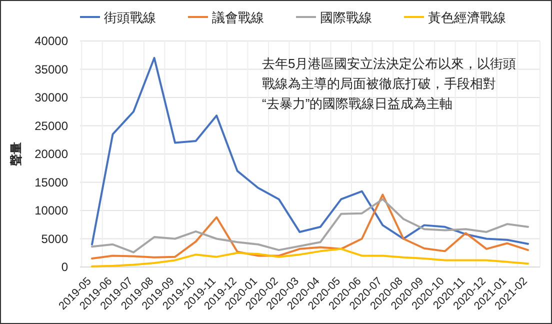  What do you see at coordinates (467, 17) in the screenshot?
I see `legend-label: 黃色經濟戰線` at bounding box center [467, 17].